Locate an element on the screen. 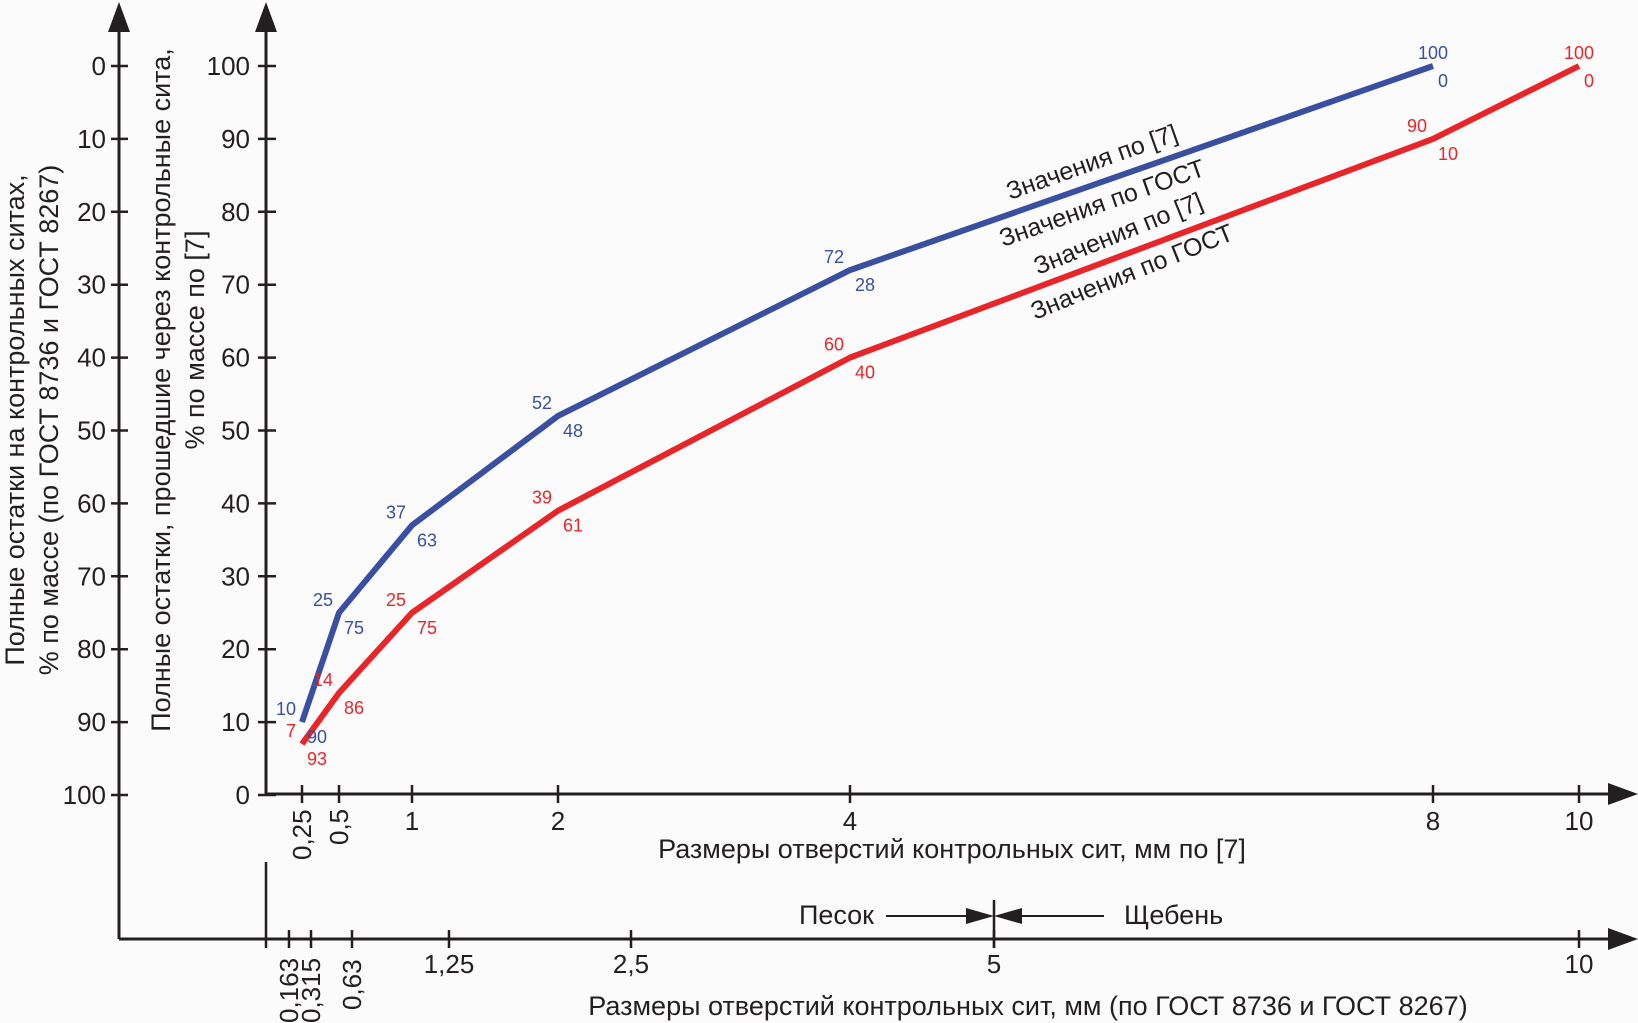 This screenshot has width=1638, height=1023. data-label-retained: 86 is located at coordinates (354, 708).